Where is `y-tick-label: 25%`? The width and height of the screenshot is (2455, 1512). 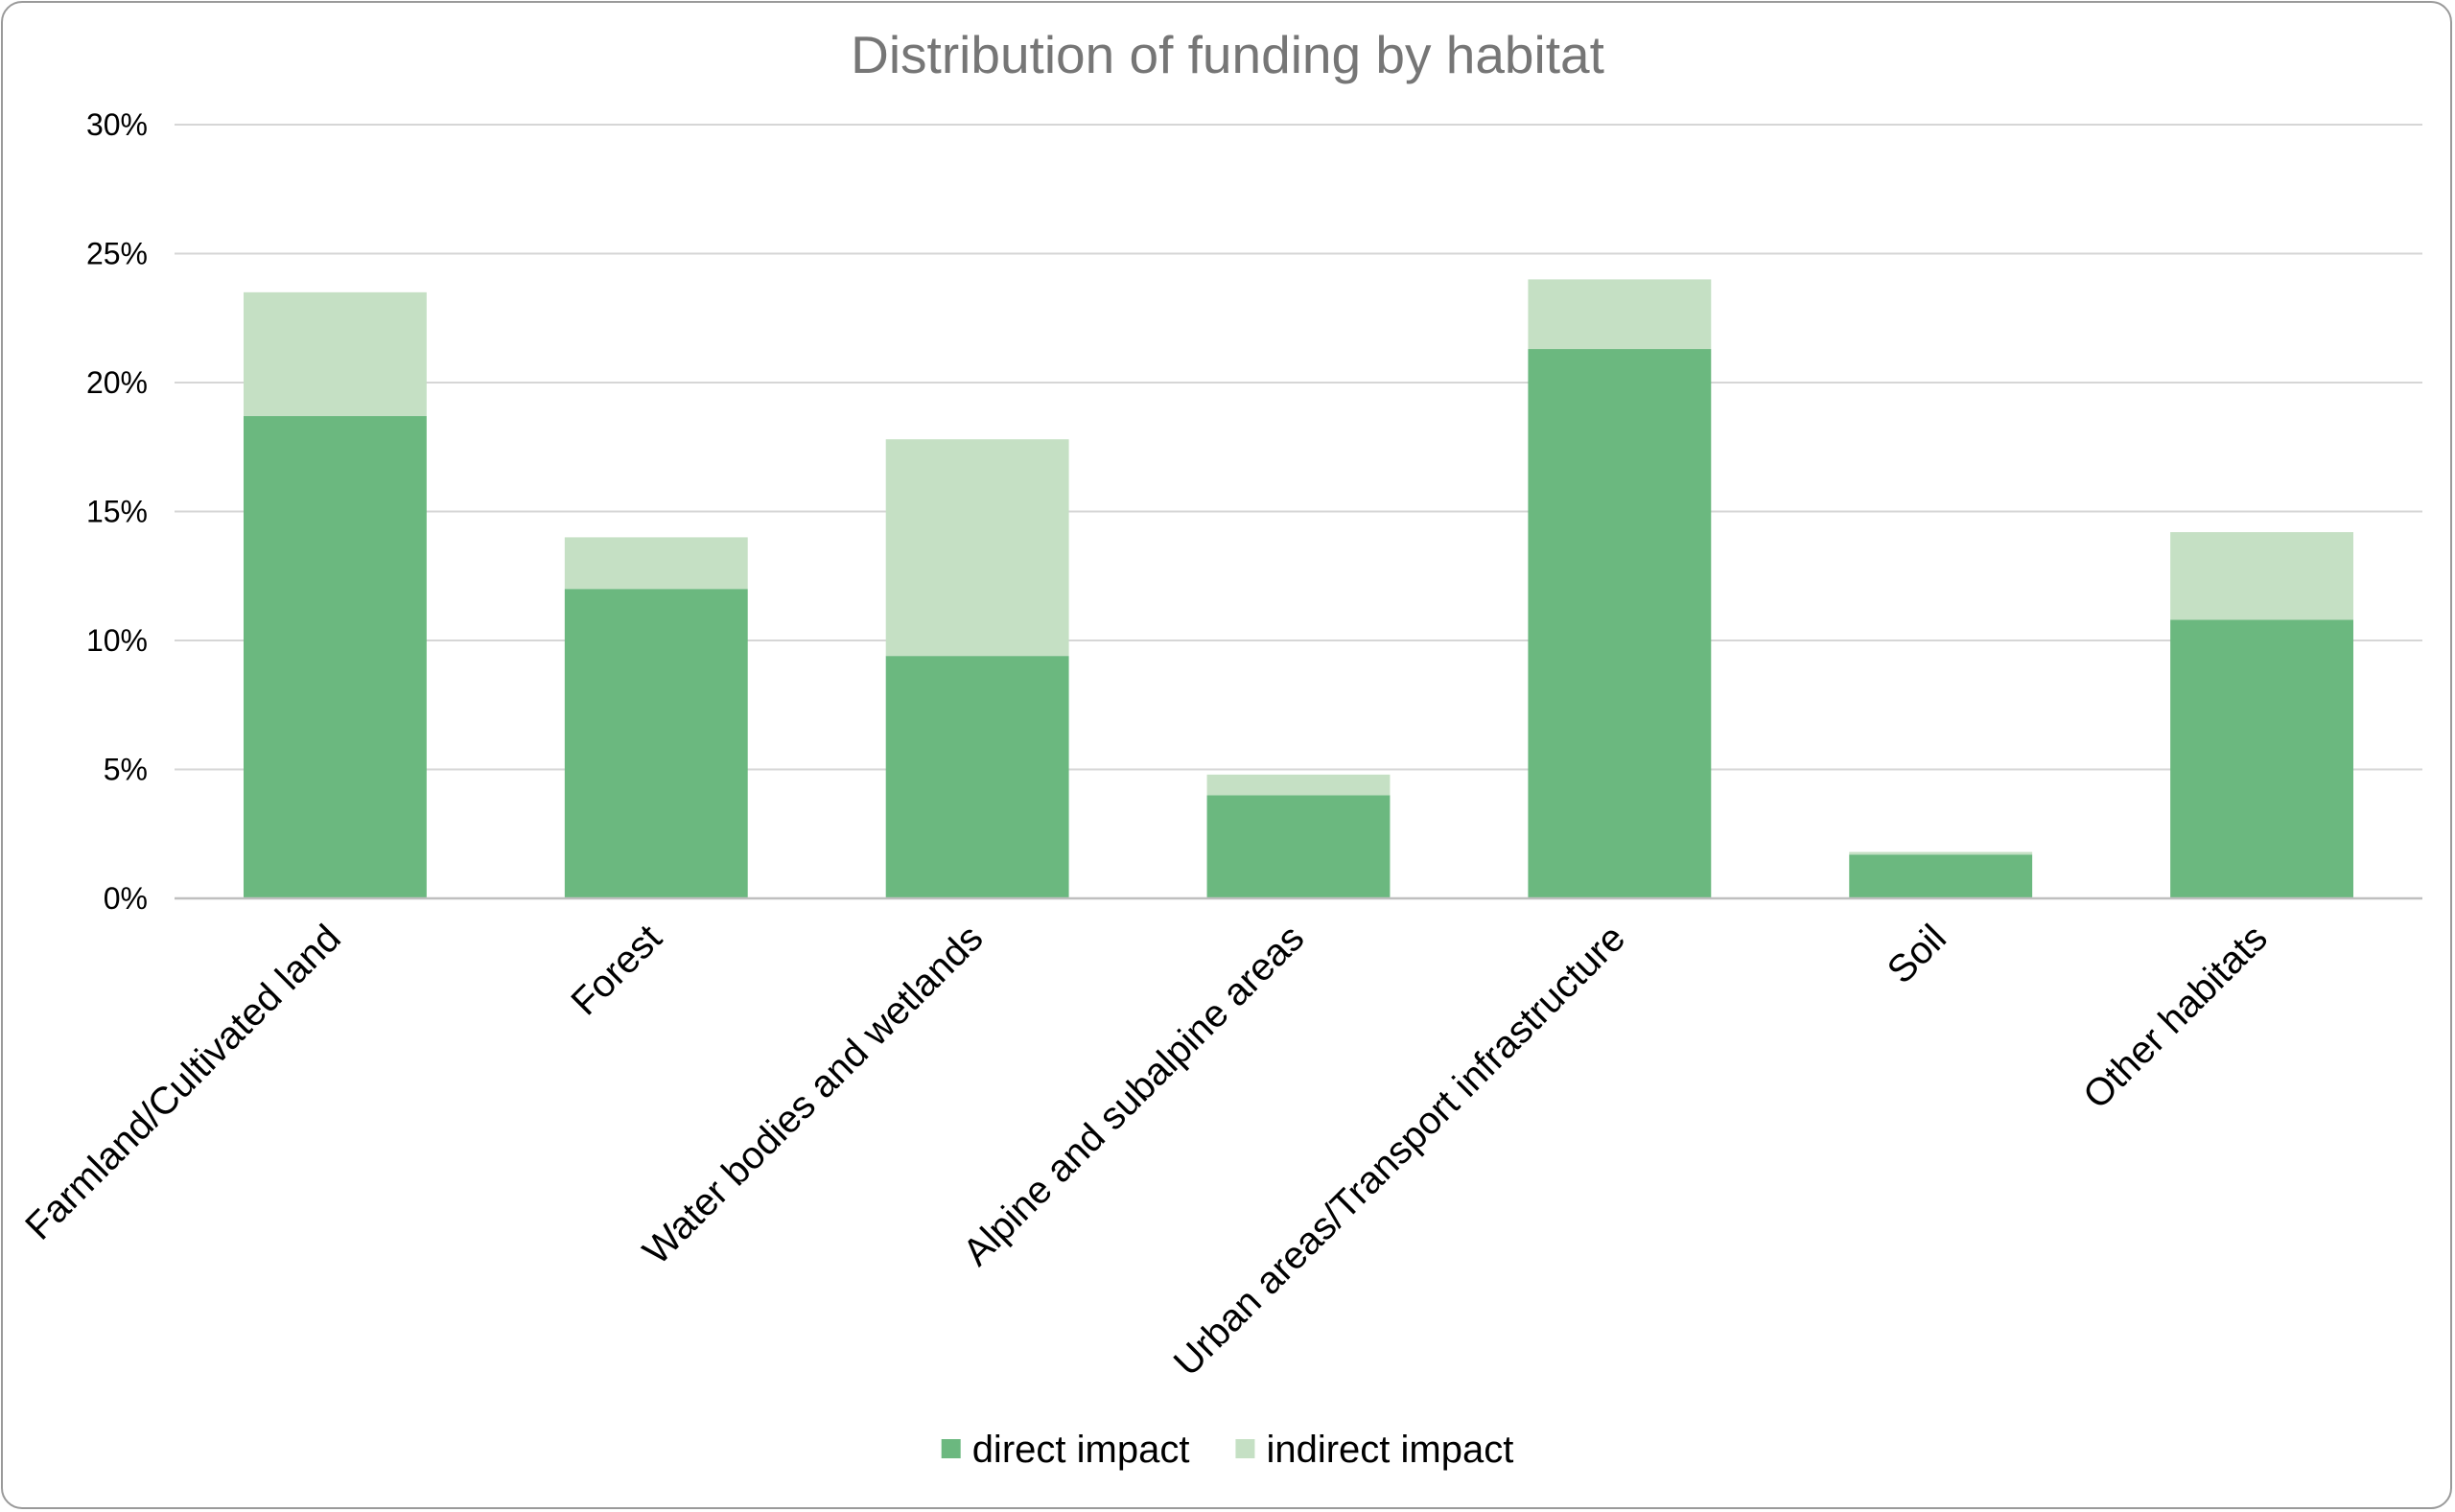
y-tick-label: 25% is located at coordinates (117, 254).